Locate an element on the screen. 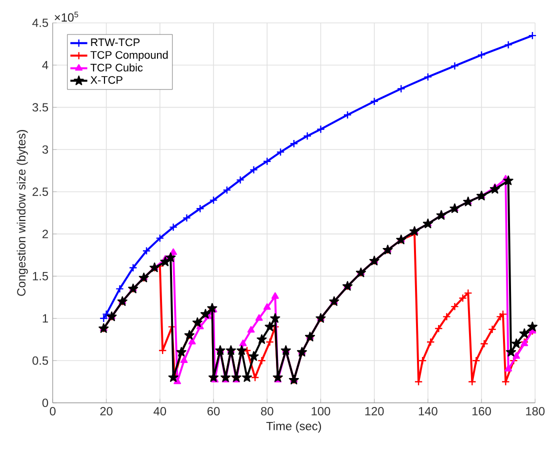 The height and width of the screenshot is (455, 549). x-tick-label: 140 is located at coordinates (428, 411).